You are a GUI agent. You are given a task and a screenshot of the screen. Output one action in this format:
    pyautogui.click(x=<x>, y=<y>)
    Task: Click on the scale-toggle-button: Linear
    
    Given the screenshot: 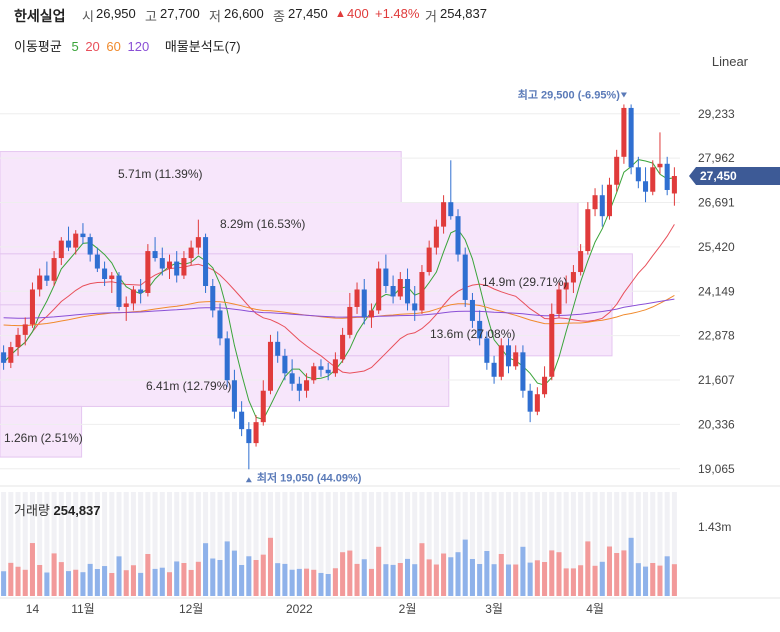 What is the action you would take?
    pyautogui.click(x=729, y=61)
    